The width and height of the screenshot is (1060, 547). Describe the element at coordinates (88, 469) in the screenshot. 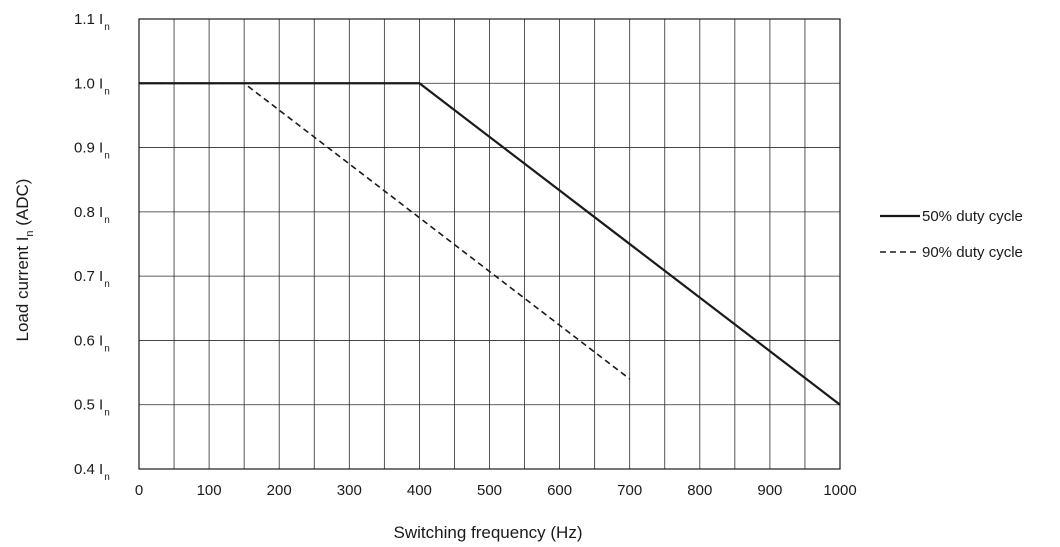

I see `y-tick-label-text: 0.4 I` at that location.